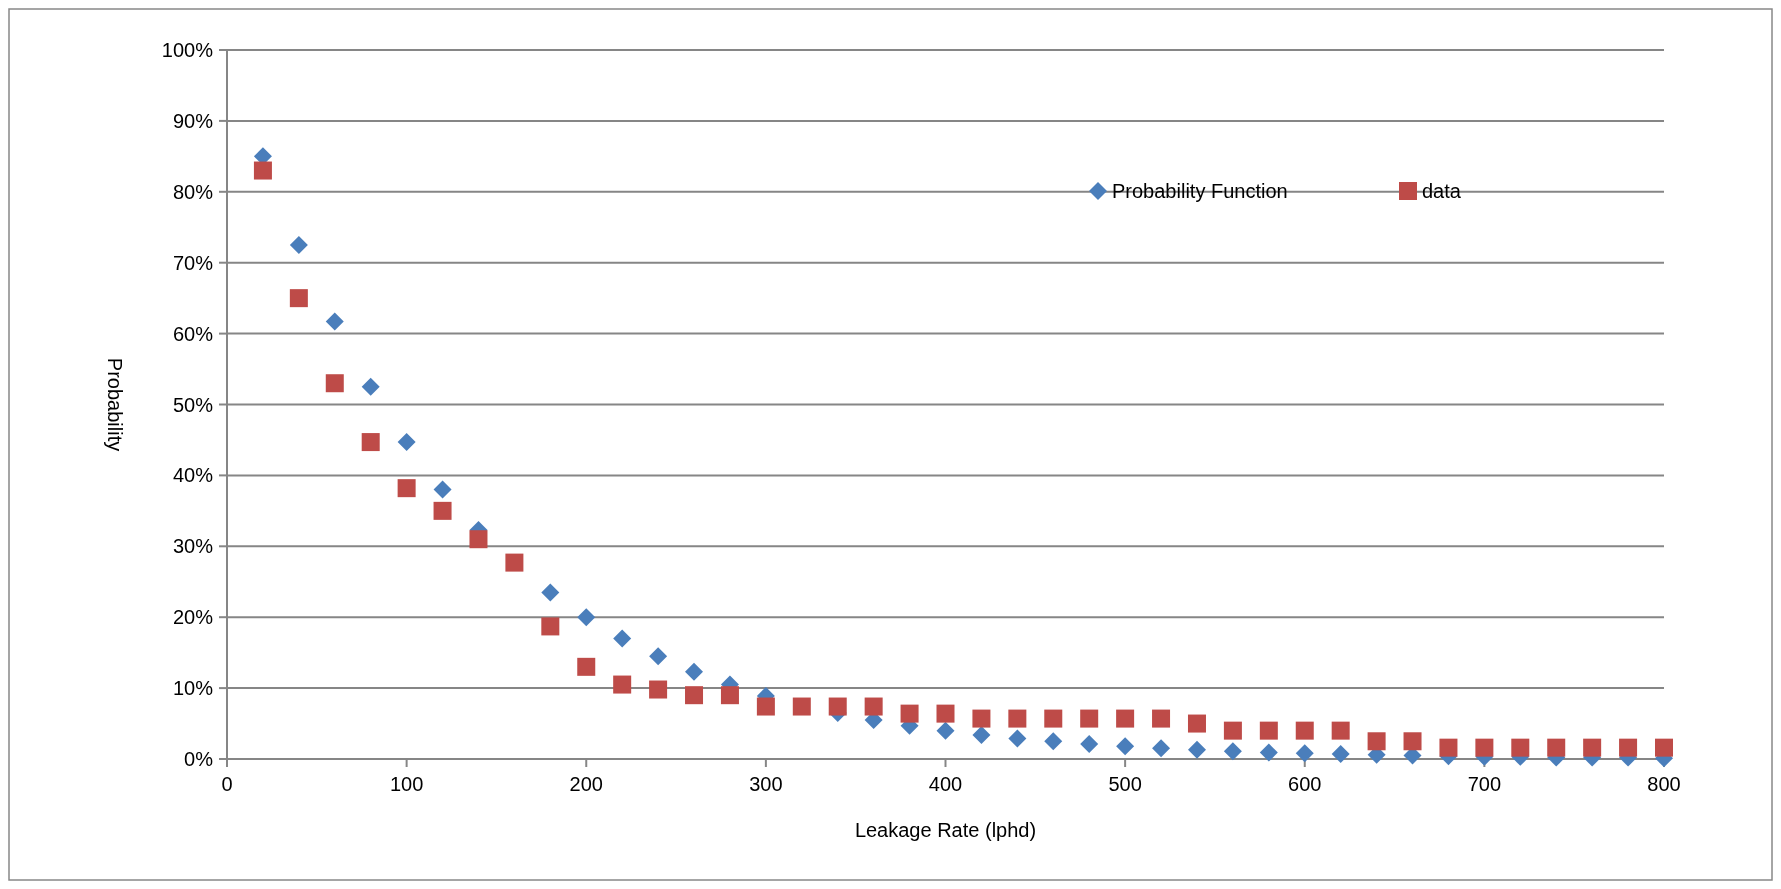 The height and width of the screenshot is (889, 1781). I want to click on x-tick-label: 0, so click(227, 784).